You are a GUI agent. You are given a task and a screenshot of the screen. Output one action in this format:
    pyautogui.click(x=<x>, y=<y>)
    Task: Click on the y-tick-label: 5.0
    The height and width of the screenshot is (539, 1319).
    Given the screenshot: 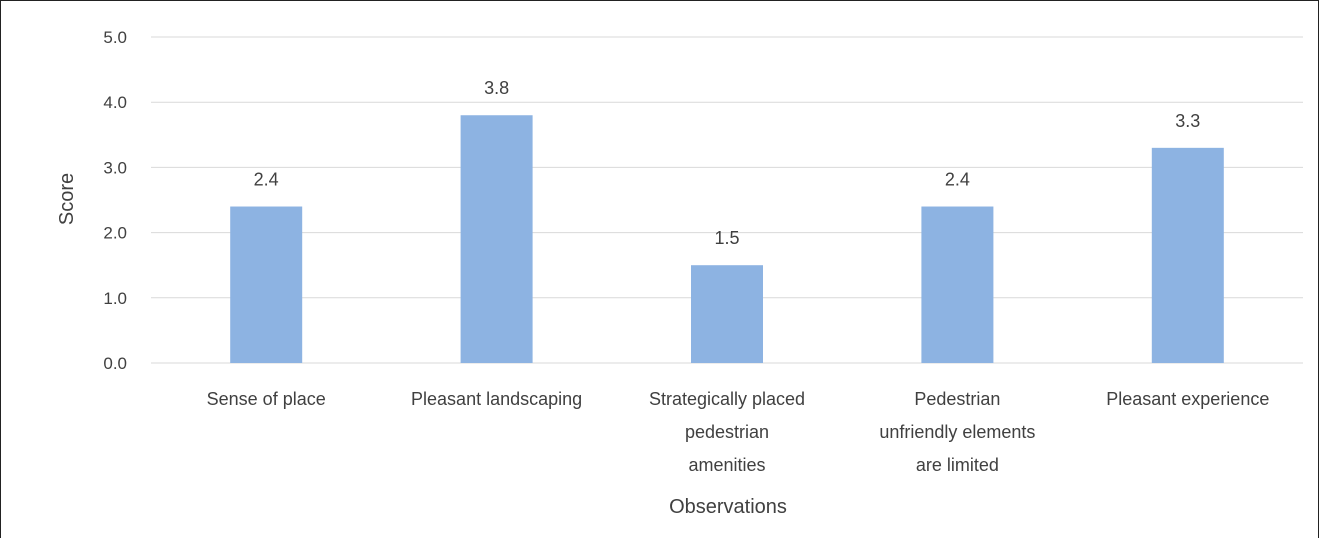 What is the action you would take?
    pyautogui.click(x=115, y=37)
    